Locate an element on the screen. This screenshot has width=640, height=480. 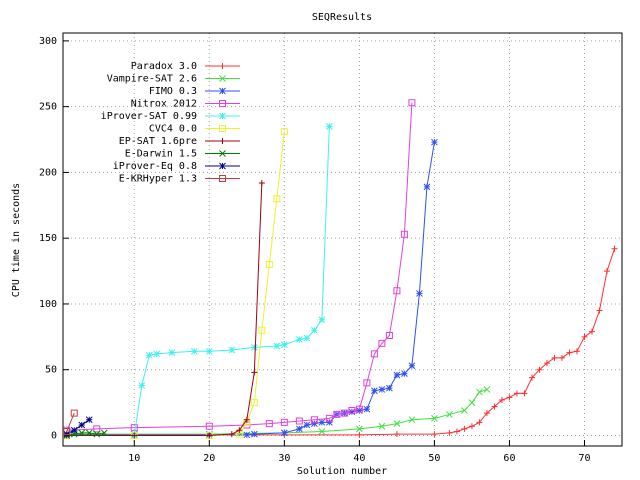
legend-label: CVC4 0.0 is located at coordinates (173, 129).